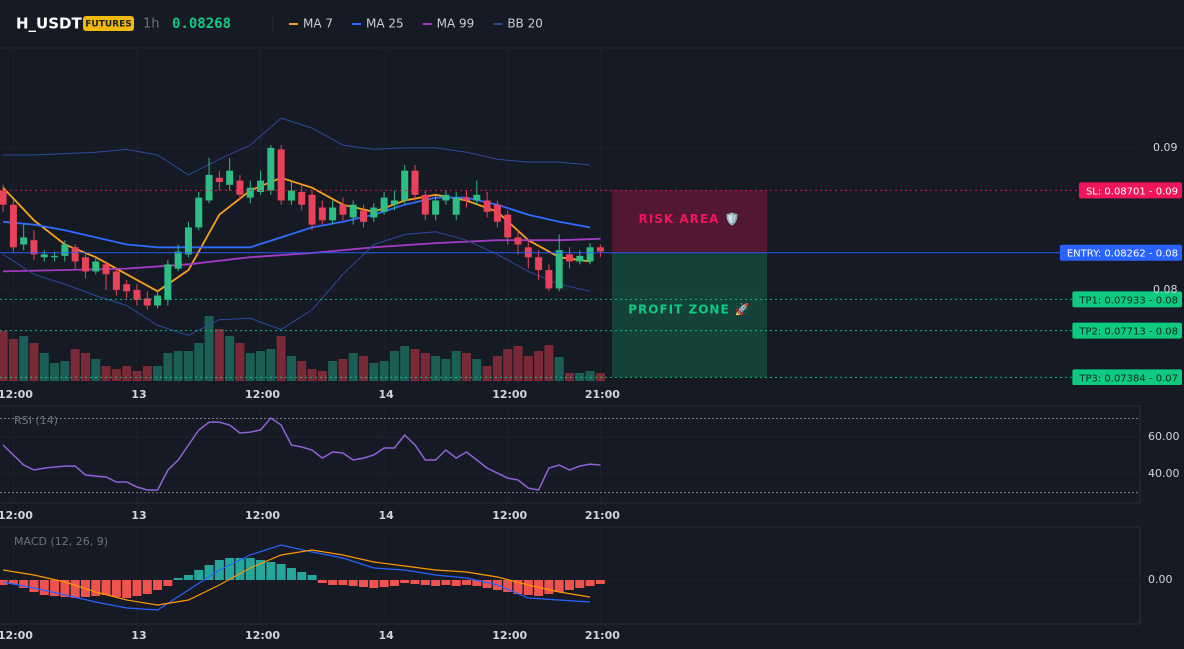 The width and height of the screenshot is (1184, 649). Describe the element at coordinates (690, 219) in the screenshot. I see `zone-label: RISK AREA 🛡️` at that location.